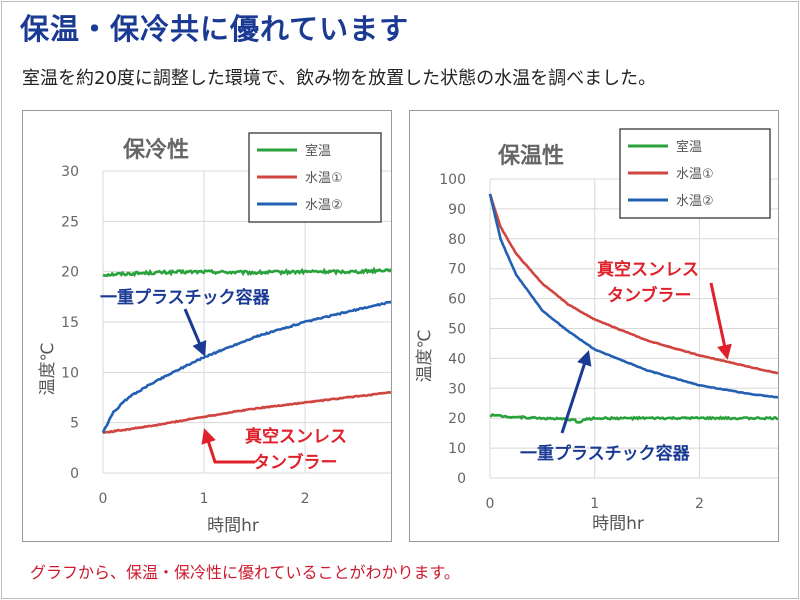 The image size is (800, 600). I want to click on page-subtitle: 室温を約20度に調整した環境で、飲み物を放置した状態の水温を調べました。, so click(339, 78).